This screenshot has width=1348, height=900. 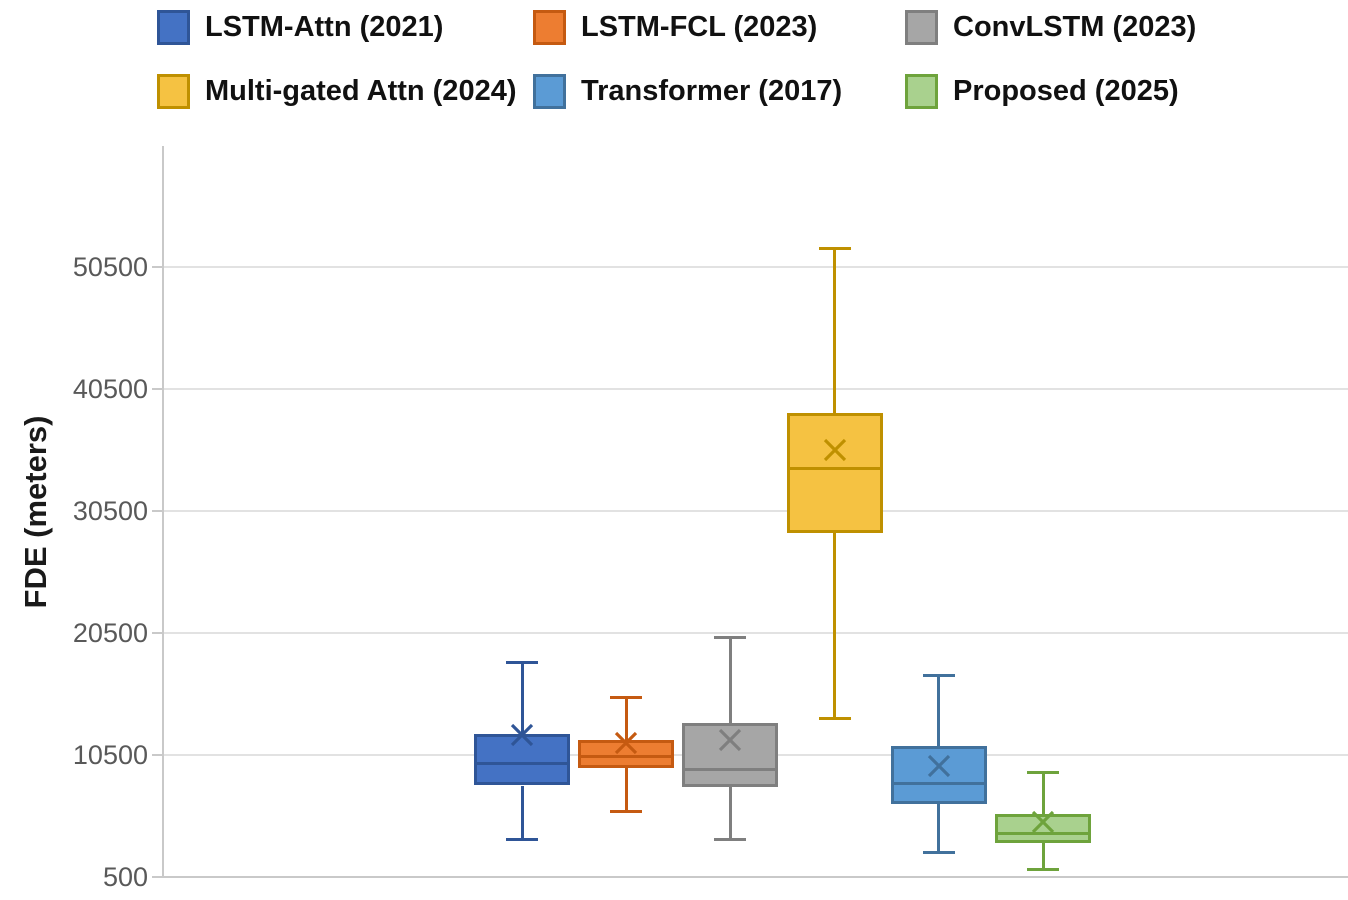 I want to click on whisker-cap-top-transformer-2017, so click(x=938, y=676).